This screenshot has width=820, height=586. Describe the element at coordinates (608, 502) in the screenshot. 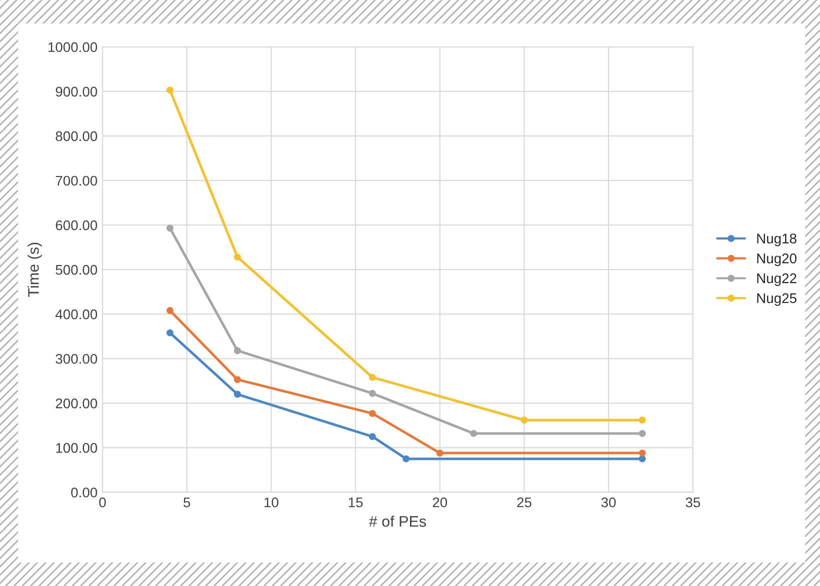

I see `x-tick-label: 30` at that location.